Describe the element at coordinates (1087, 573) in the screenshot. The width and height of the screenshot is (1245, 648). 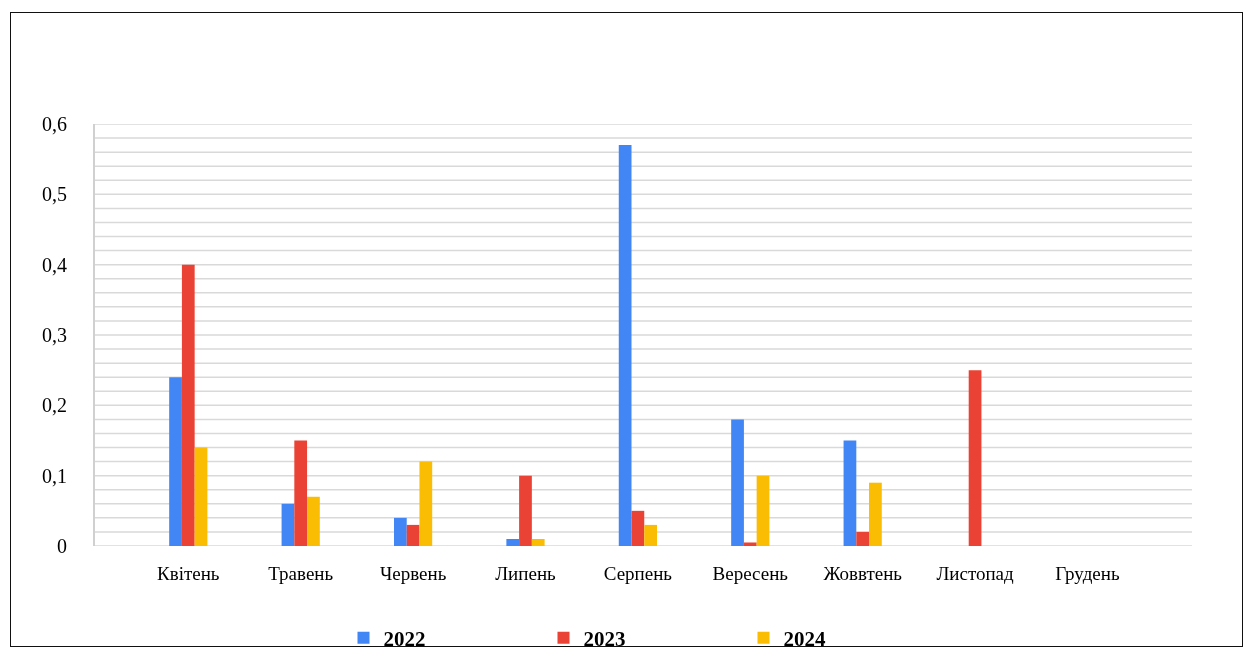
I see `x-tick-label: Грудень` at that location.